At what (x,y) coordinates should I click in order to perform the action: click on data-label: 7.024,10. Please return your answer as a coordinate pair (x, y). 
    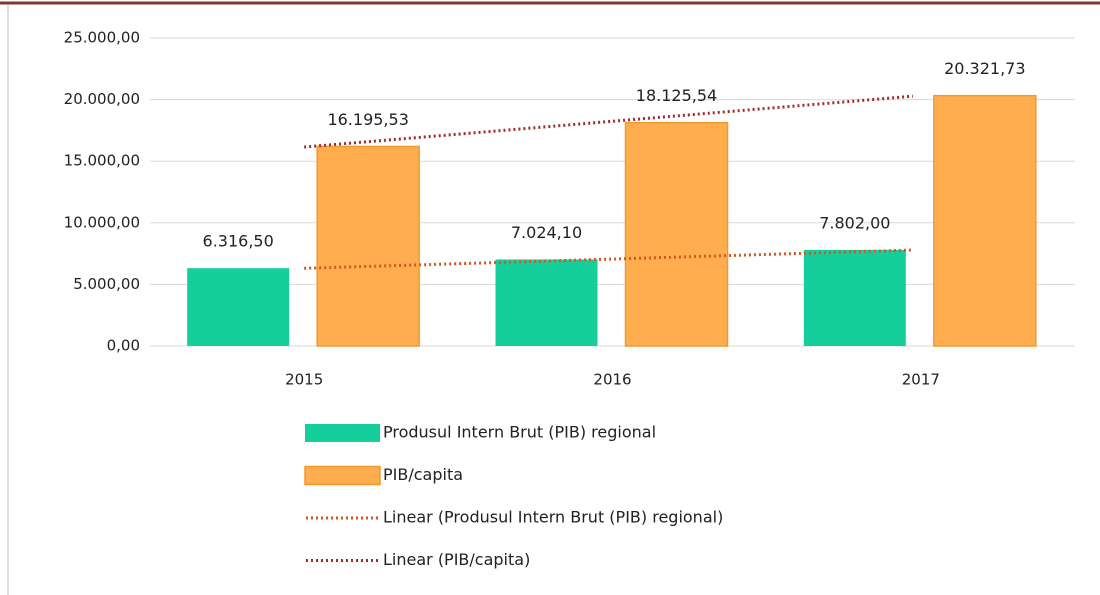
    Looking at the image, I should click on (546, 232).